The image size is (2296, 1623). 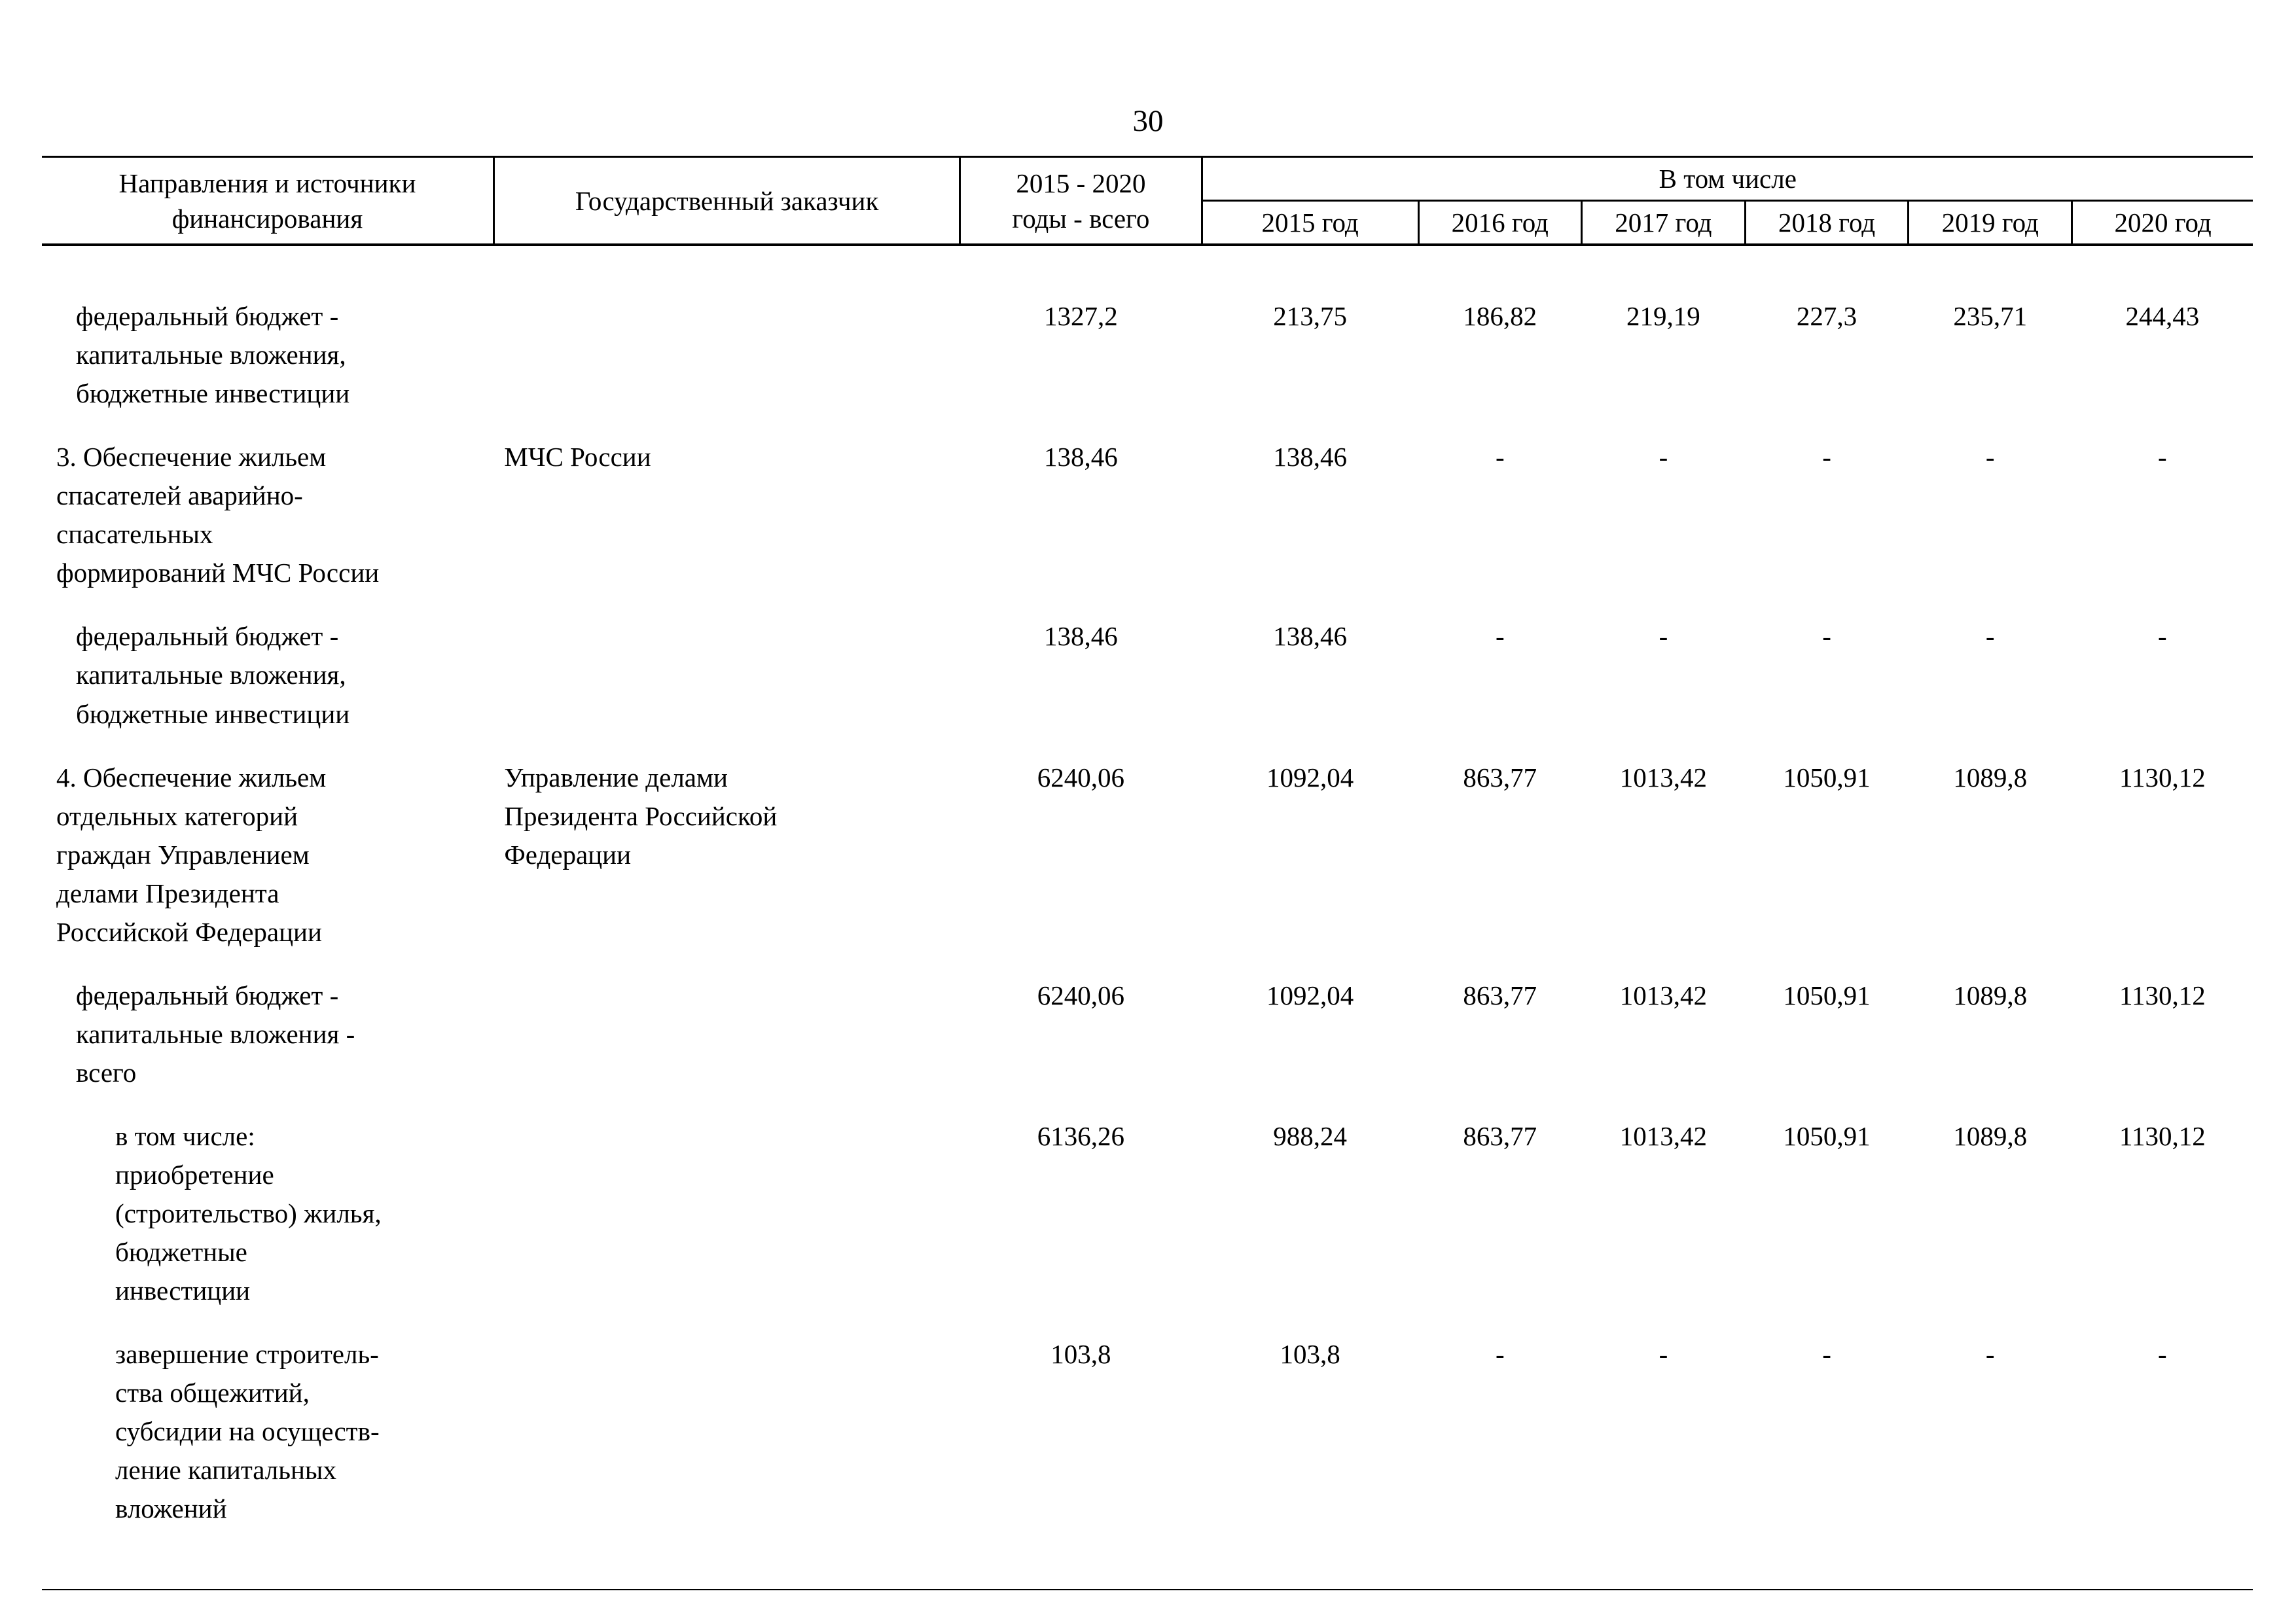 I want to click on page-number: 30, so click(x=1148, y=121).